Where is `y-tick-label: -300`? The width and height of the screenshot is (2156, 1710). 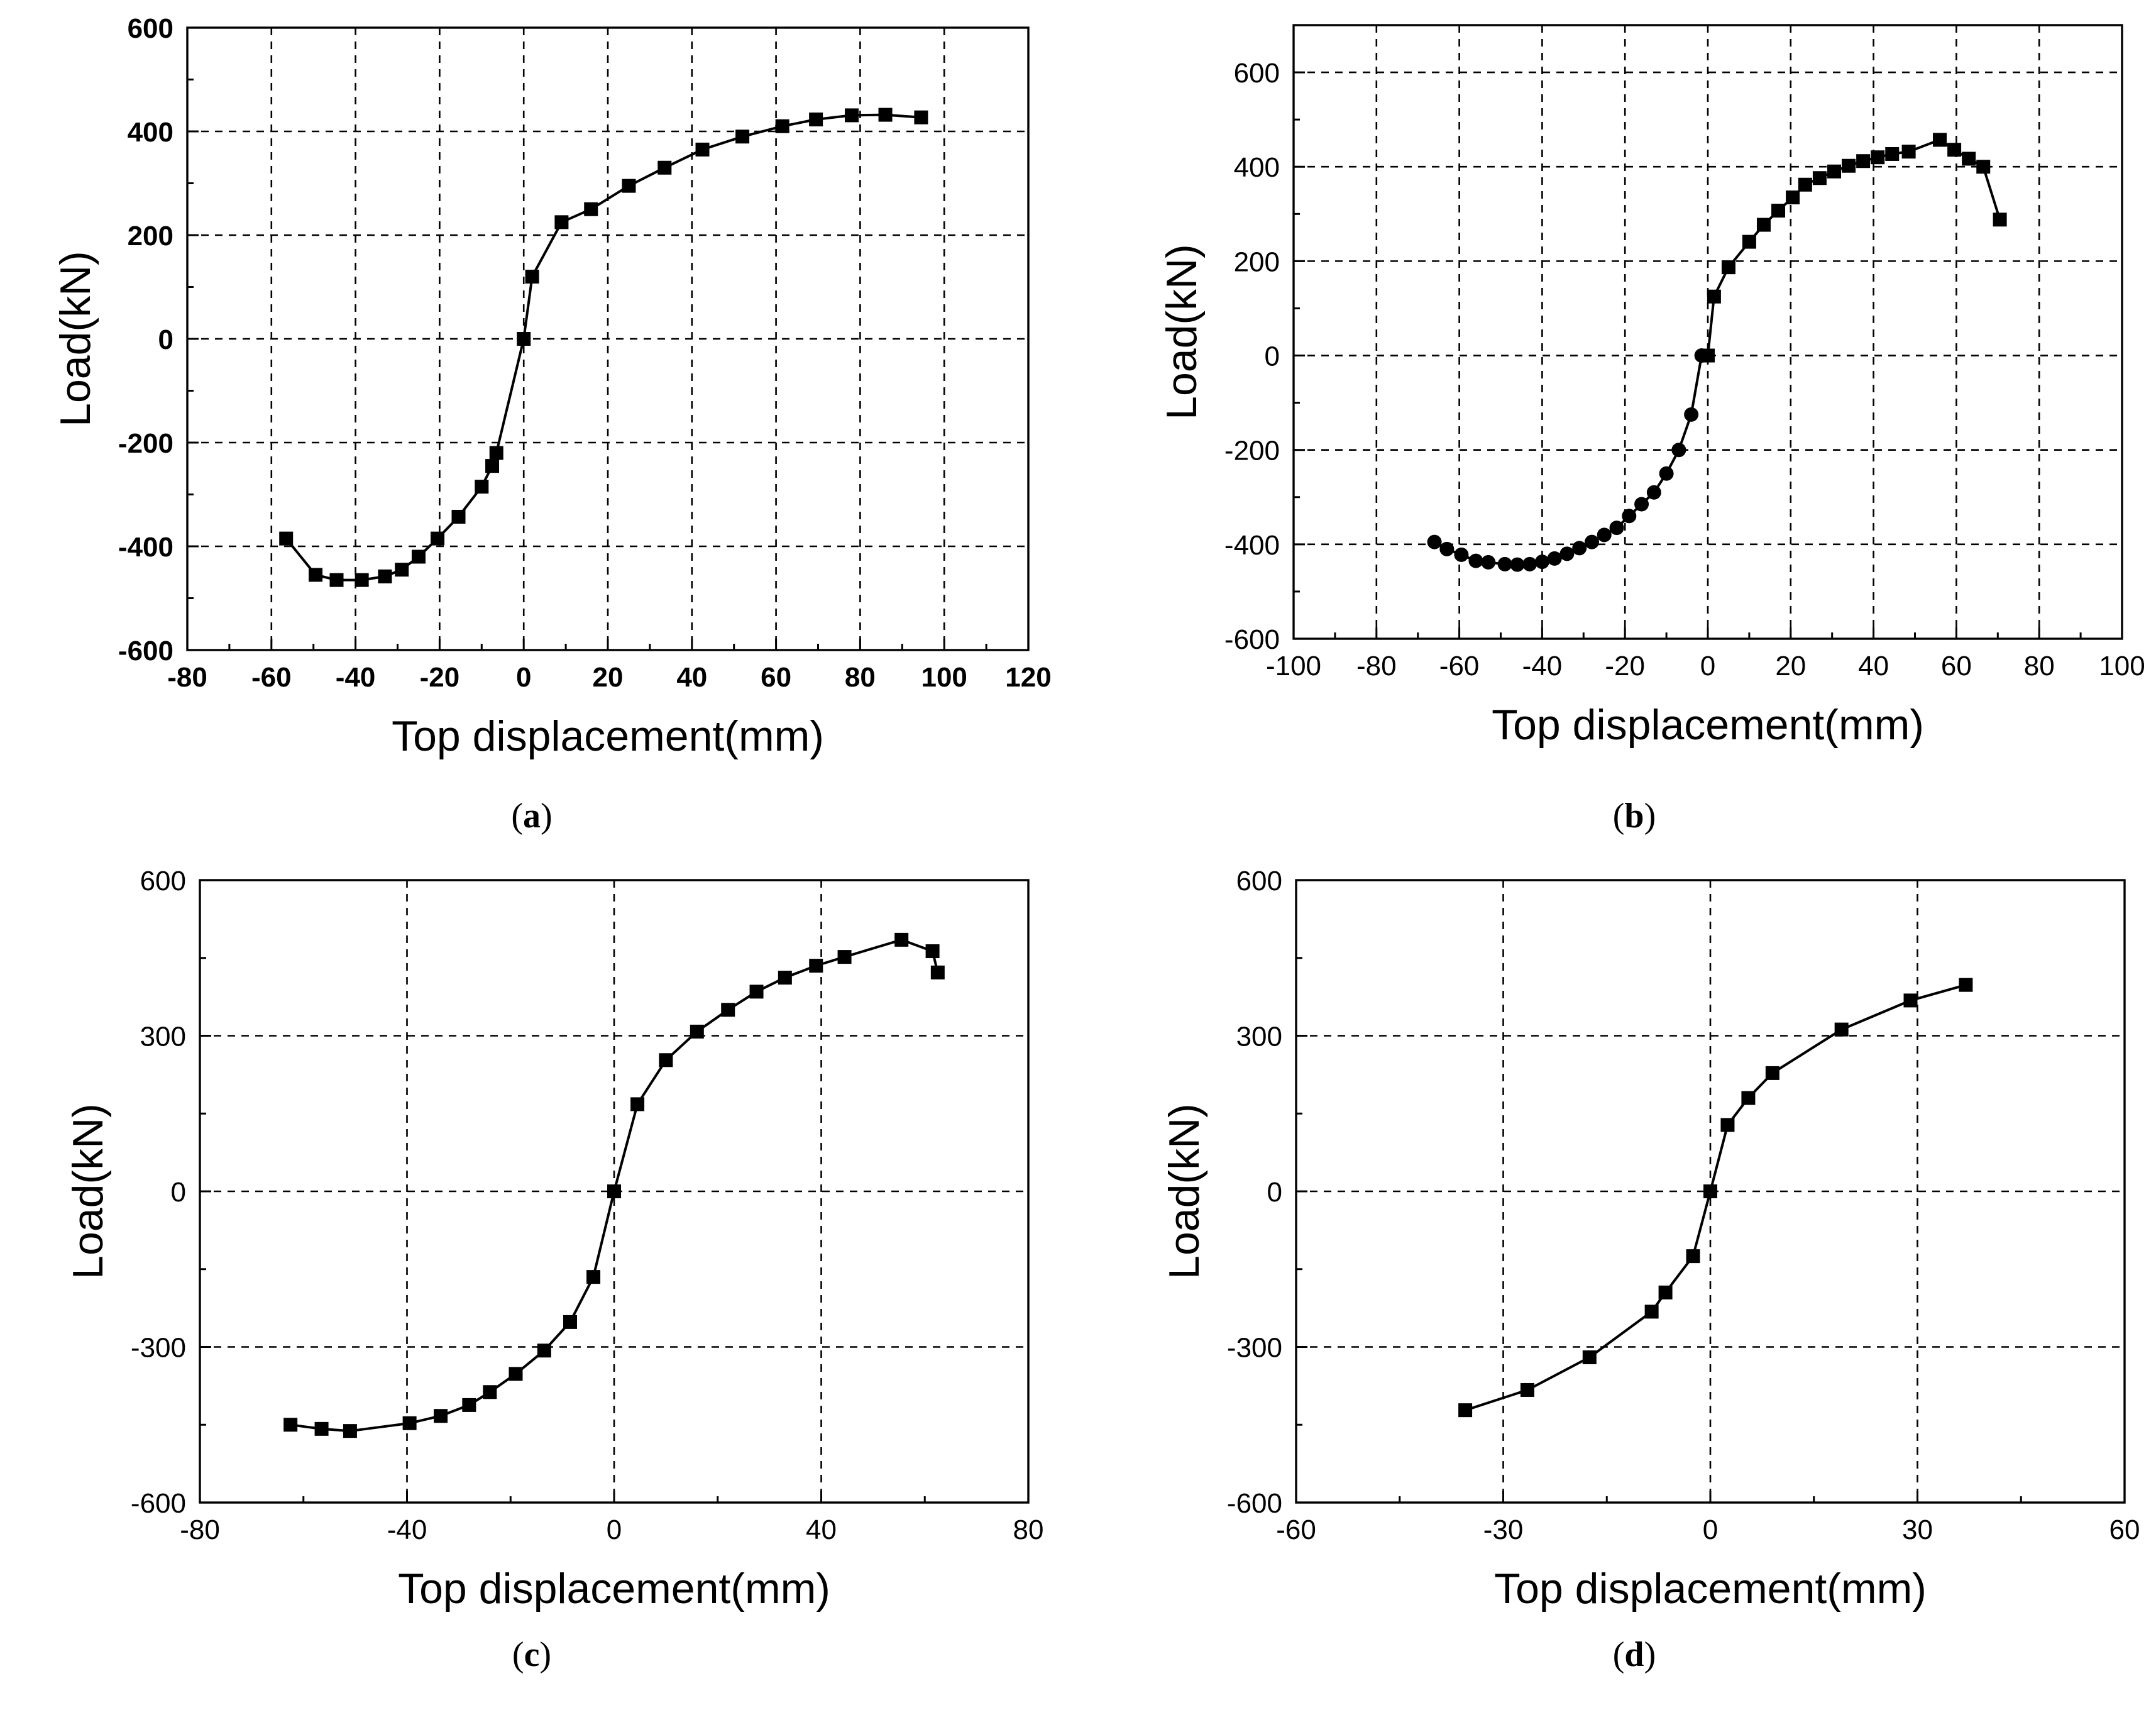 y-tick-label: -300 is located at coordinates (158, 1348).